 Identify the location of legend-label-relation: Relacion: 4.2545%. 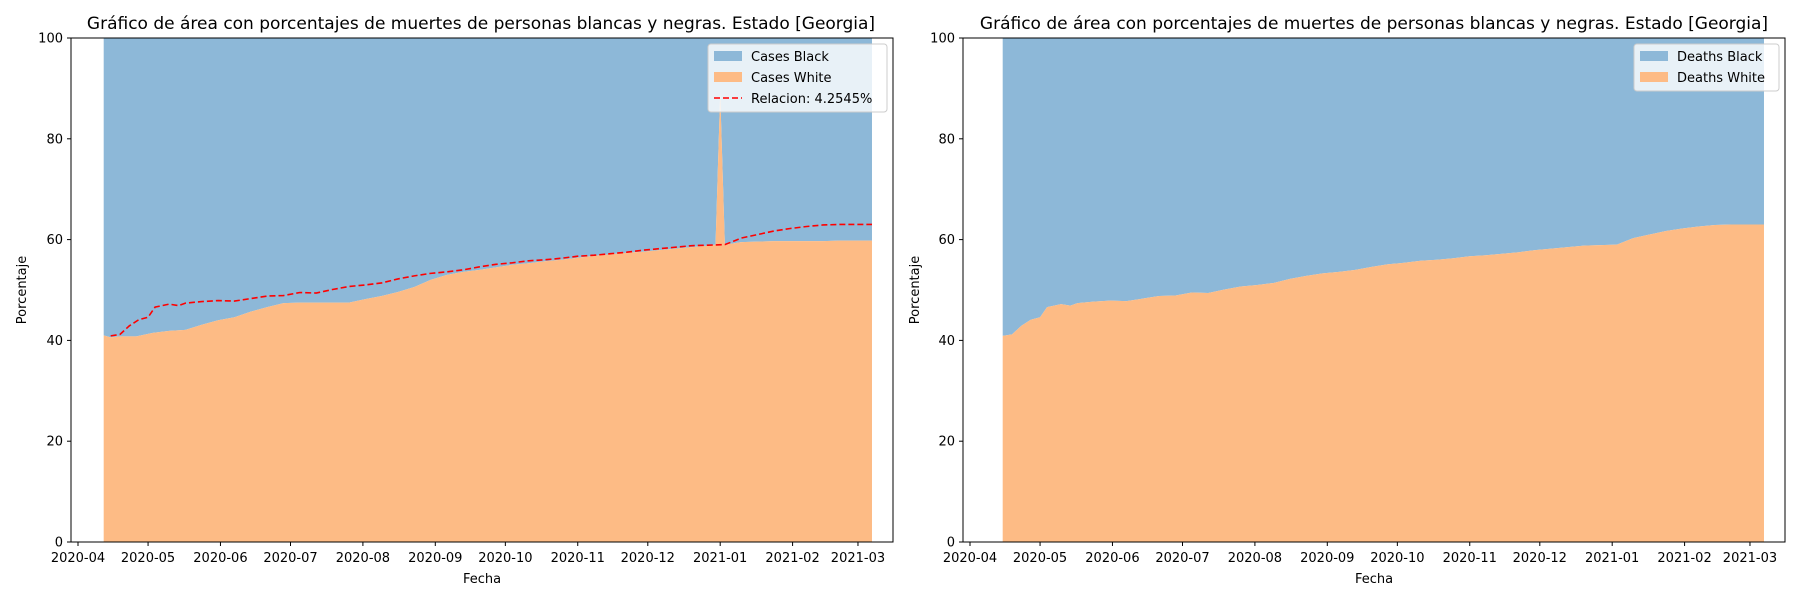
(811, 99).